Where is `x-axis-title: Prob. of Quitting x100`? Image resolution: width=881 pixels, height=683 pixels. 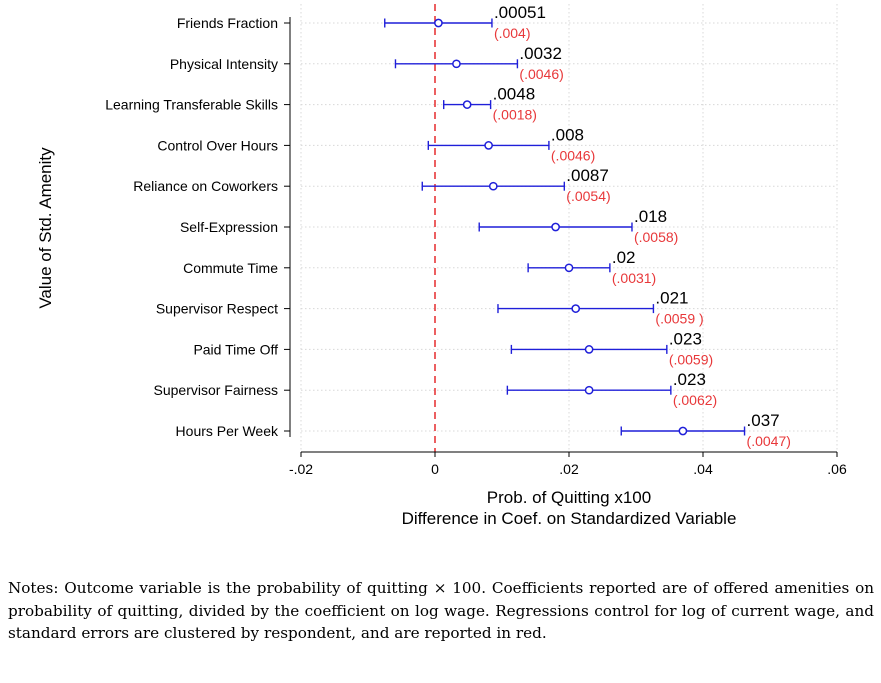 x-axis-title: Prob. of Quitting x100 is located at coordinates (569, 497).